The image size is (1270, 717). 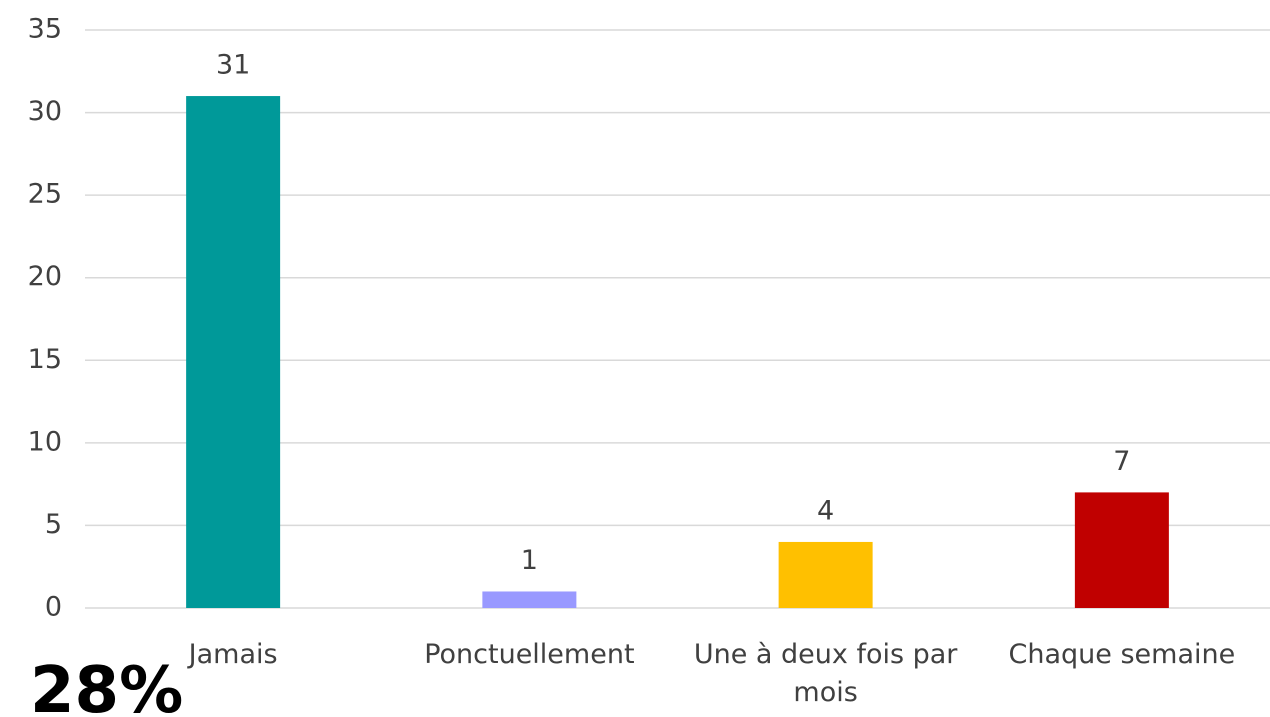 I want to click on x-tick-label: Jamais, so click(x=233, y=654).